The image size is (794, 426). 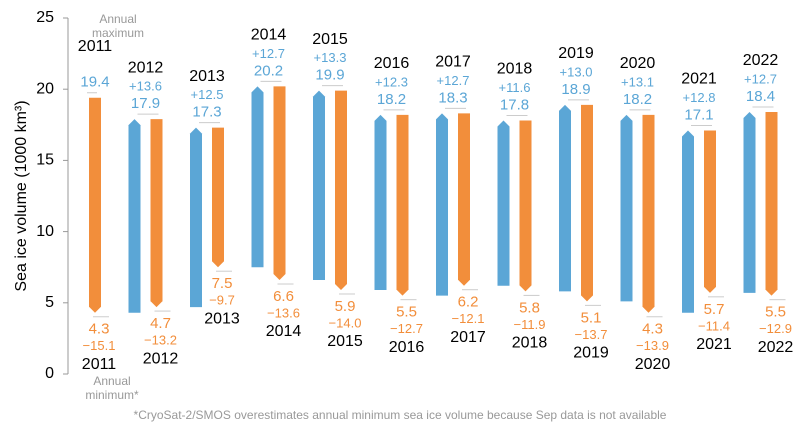 I want to click on freeze-label: +12.5, so click(x=207, y=94).